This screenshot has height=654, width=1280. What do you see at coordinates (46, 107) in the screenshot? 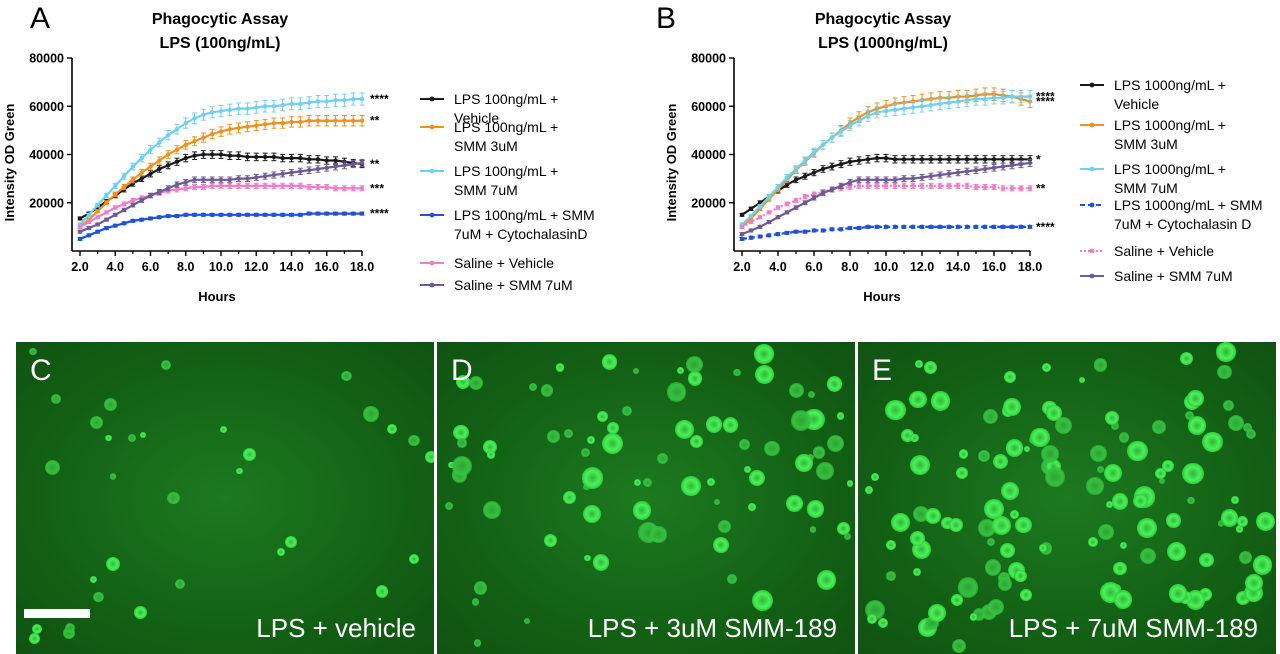
I see `y-tick-label: 60000` at bounding box center [46, 107].